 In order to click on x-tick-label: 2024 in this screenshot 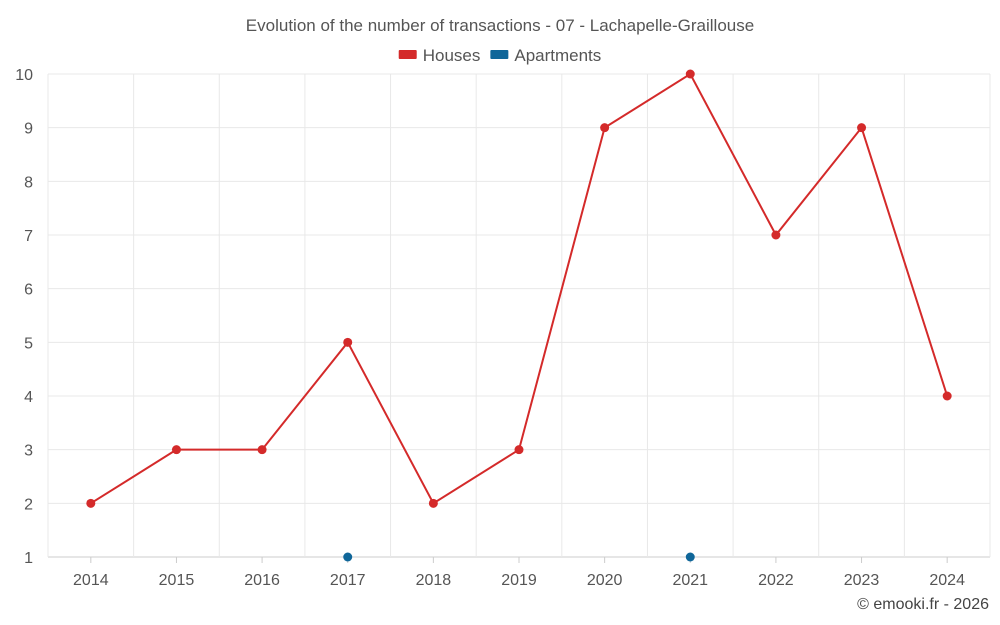, I will do `click(947, 580)`.